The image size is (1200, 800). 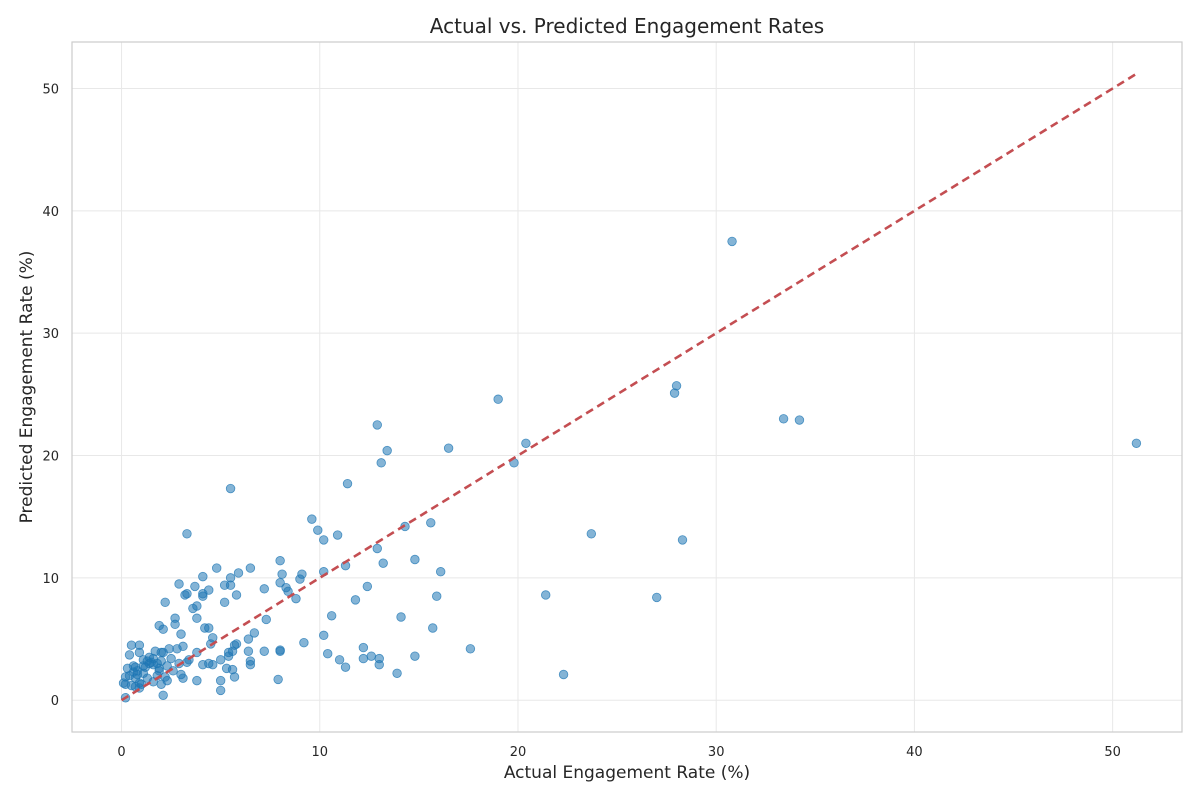 I want to click on x-tick-label: 20, so click(x=518, y=752).